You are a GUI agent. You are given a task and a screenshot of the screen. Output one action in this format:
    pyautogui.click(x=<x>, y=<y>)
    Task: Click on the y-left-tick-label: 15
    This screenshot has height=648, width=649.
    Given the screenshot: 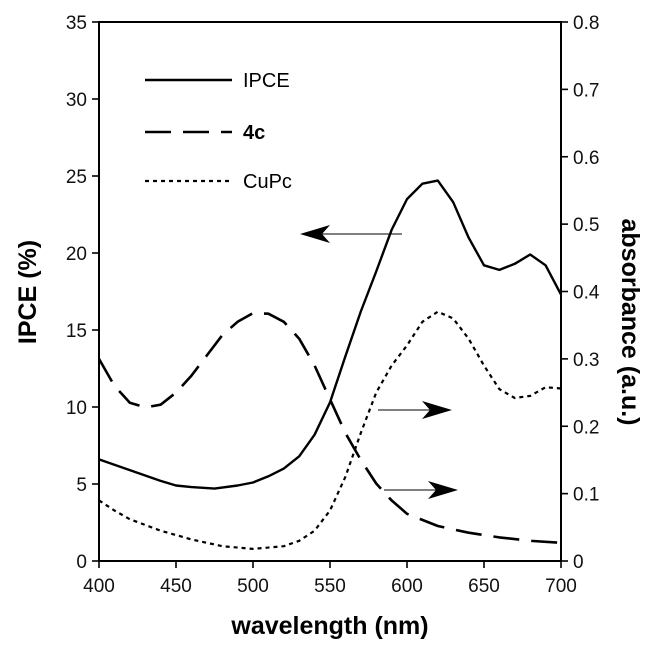 What is the action you would take?
    pyautogui.click(x=76, y=331)
    